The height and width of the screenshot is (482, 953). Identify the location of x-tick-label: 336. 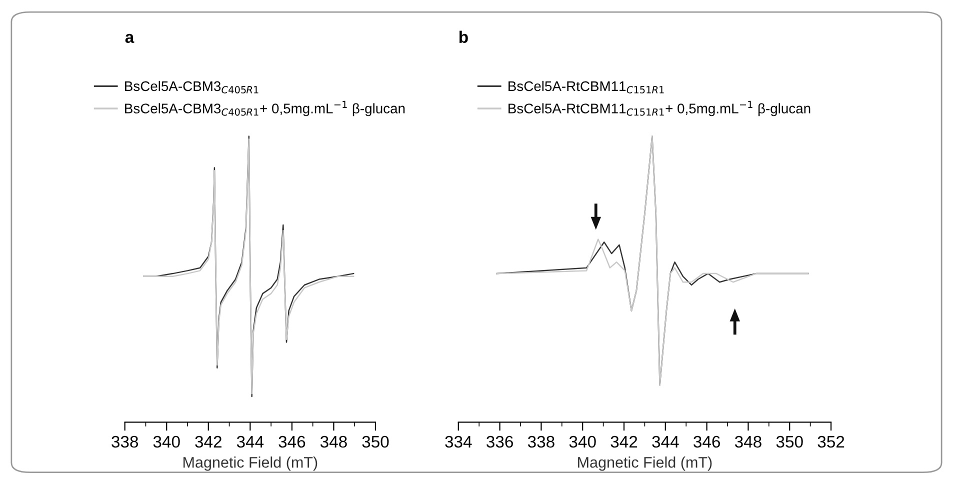
(499, 442).